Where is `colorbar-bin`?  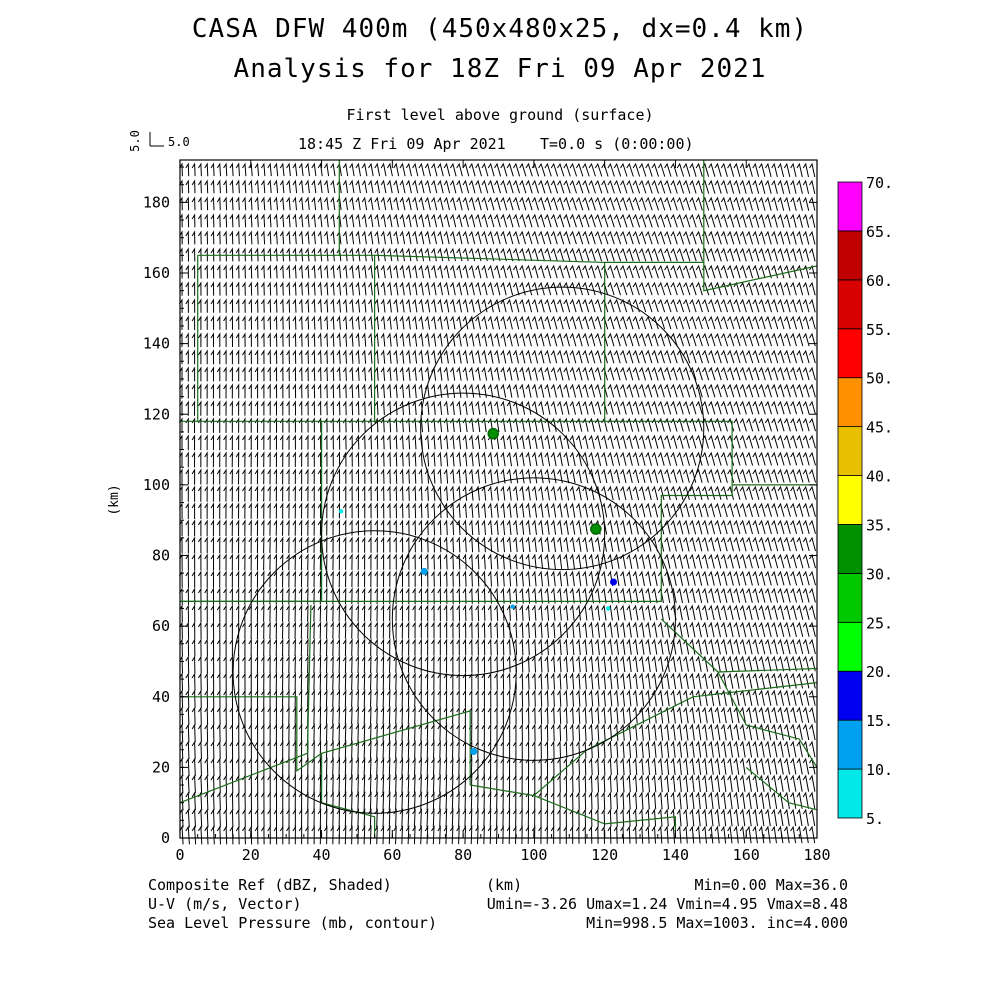
colorbar-bin is located at coordinates (850, 353).